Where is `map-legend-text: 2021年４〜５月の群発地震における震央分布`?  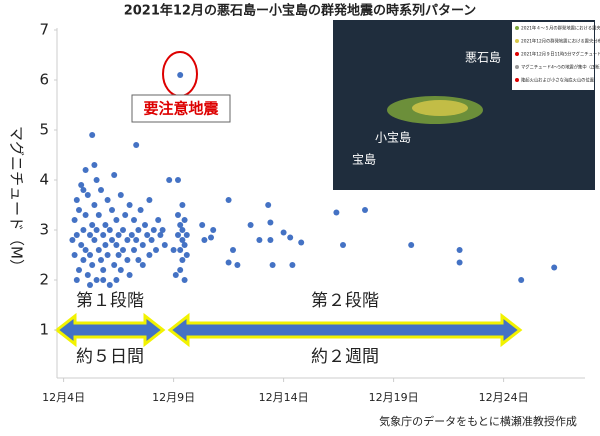 map-legend-text: 2021年４〜５月の群発地震における震央分布 is located at coordinates (560, 28).